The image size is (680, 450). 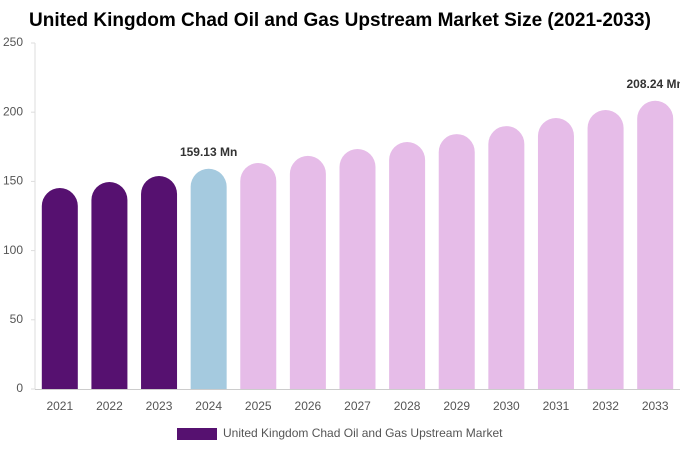 I want to click on y-tick-label: 100, so click(x=13, y=250).